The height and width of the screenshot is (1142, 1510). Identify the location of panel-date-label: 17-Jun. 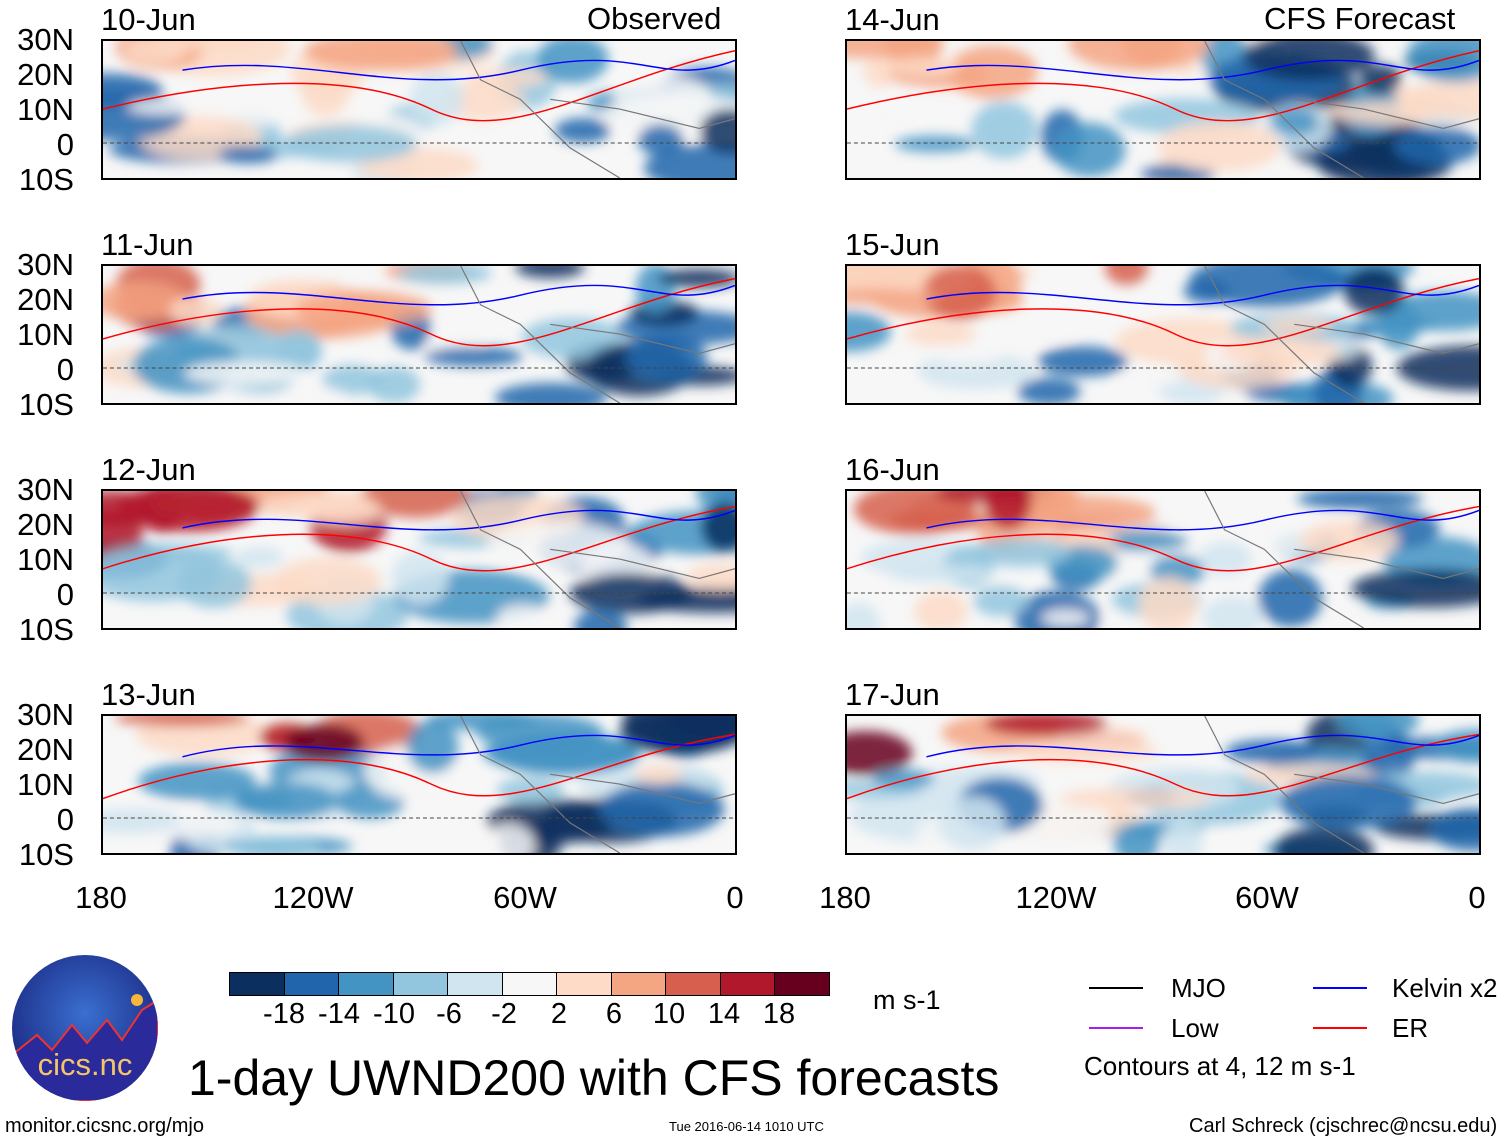
(892, 694).